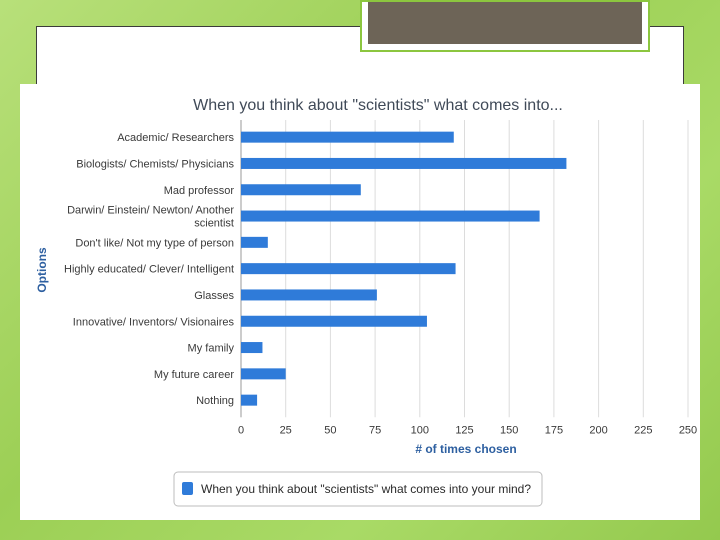  Describe the element at coordinates (464, 430) in the screenshot. I see `x-tick-label: 125` at that location.